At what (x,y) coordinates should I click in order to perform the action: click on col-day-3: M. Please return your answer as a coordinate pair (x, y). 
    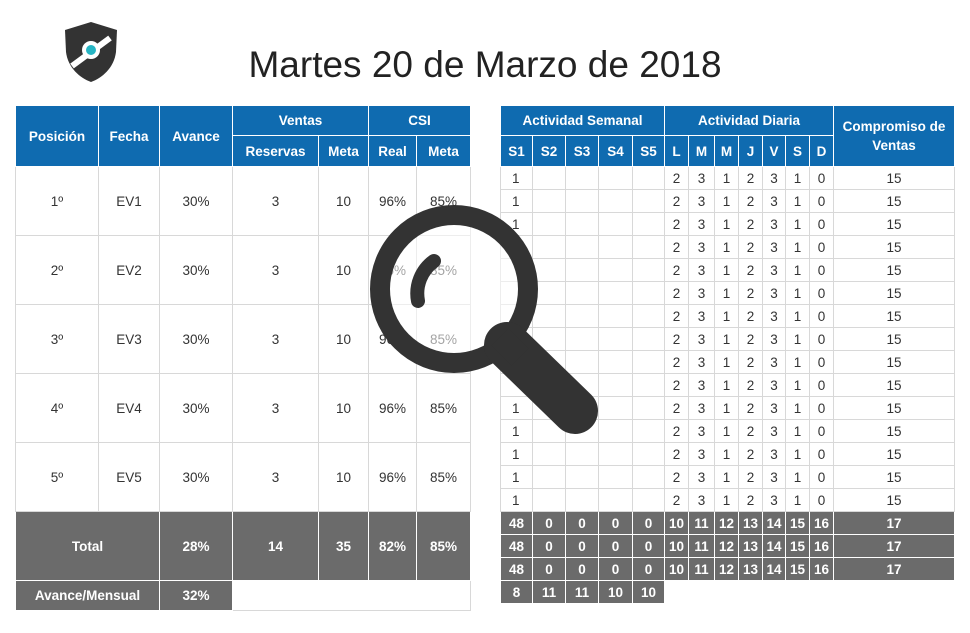
    Looking at the image, I should click on (727, 151).